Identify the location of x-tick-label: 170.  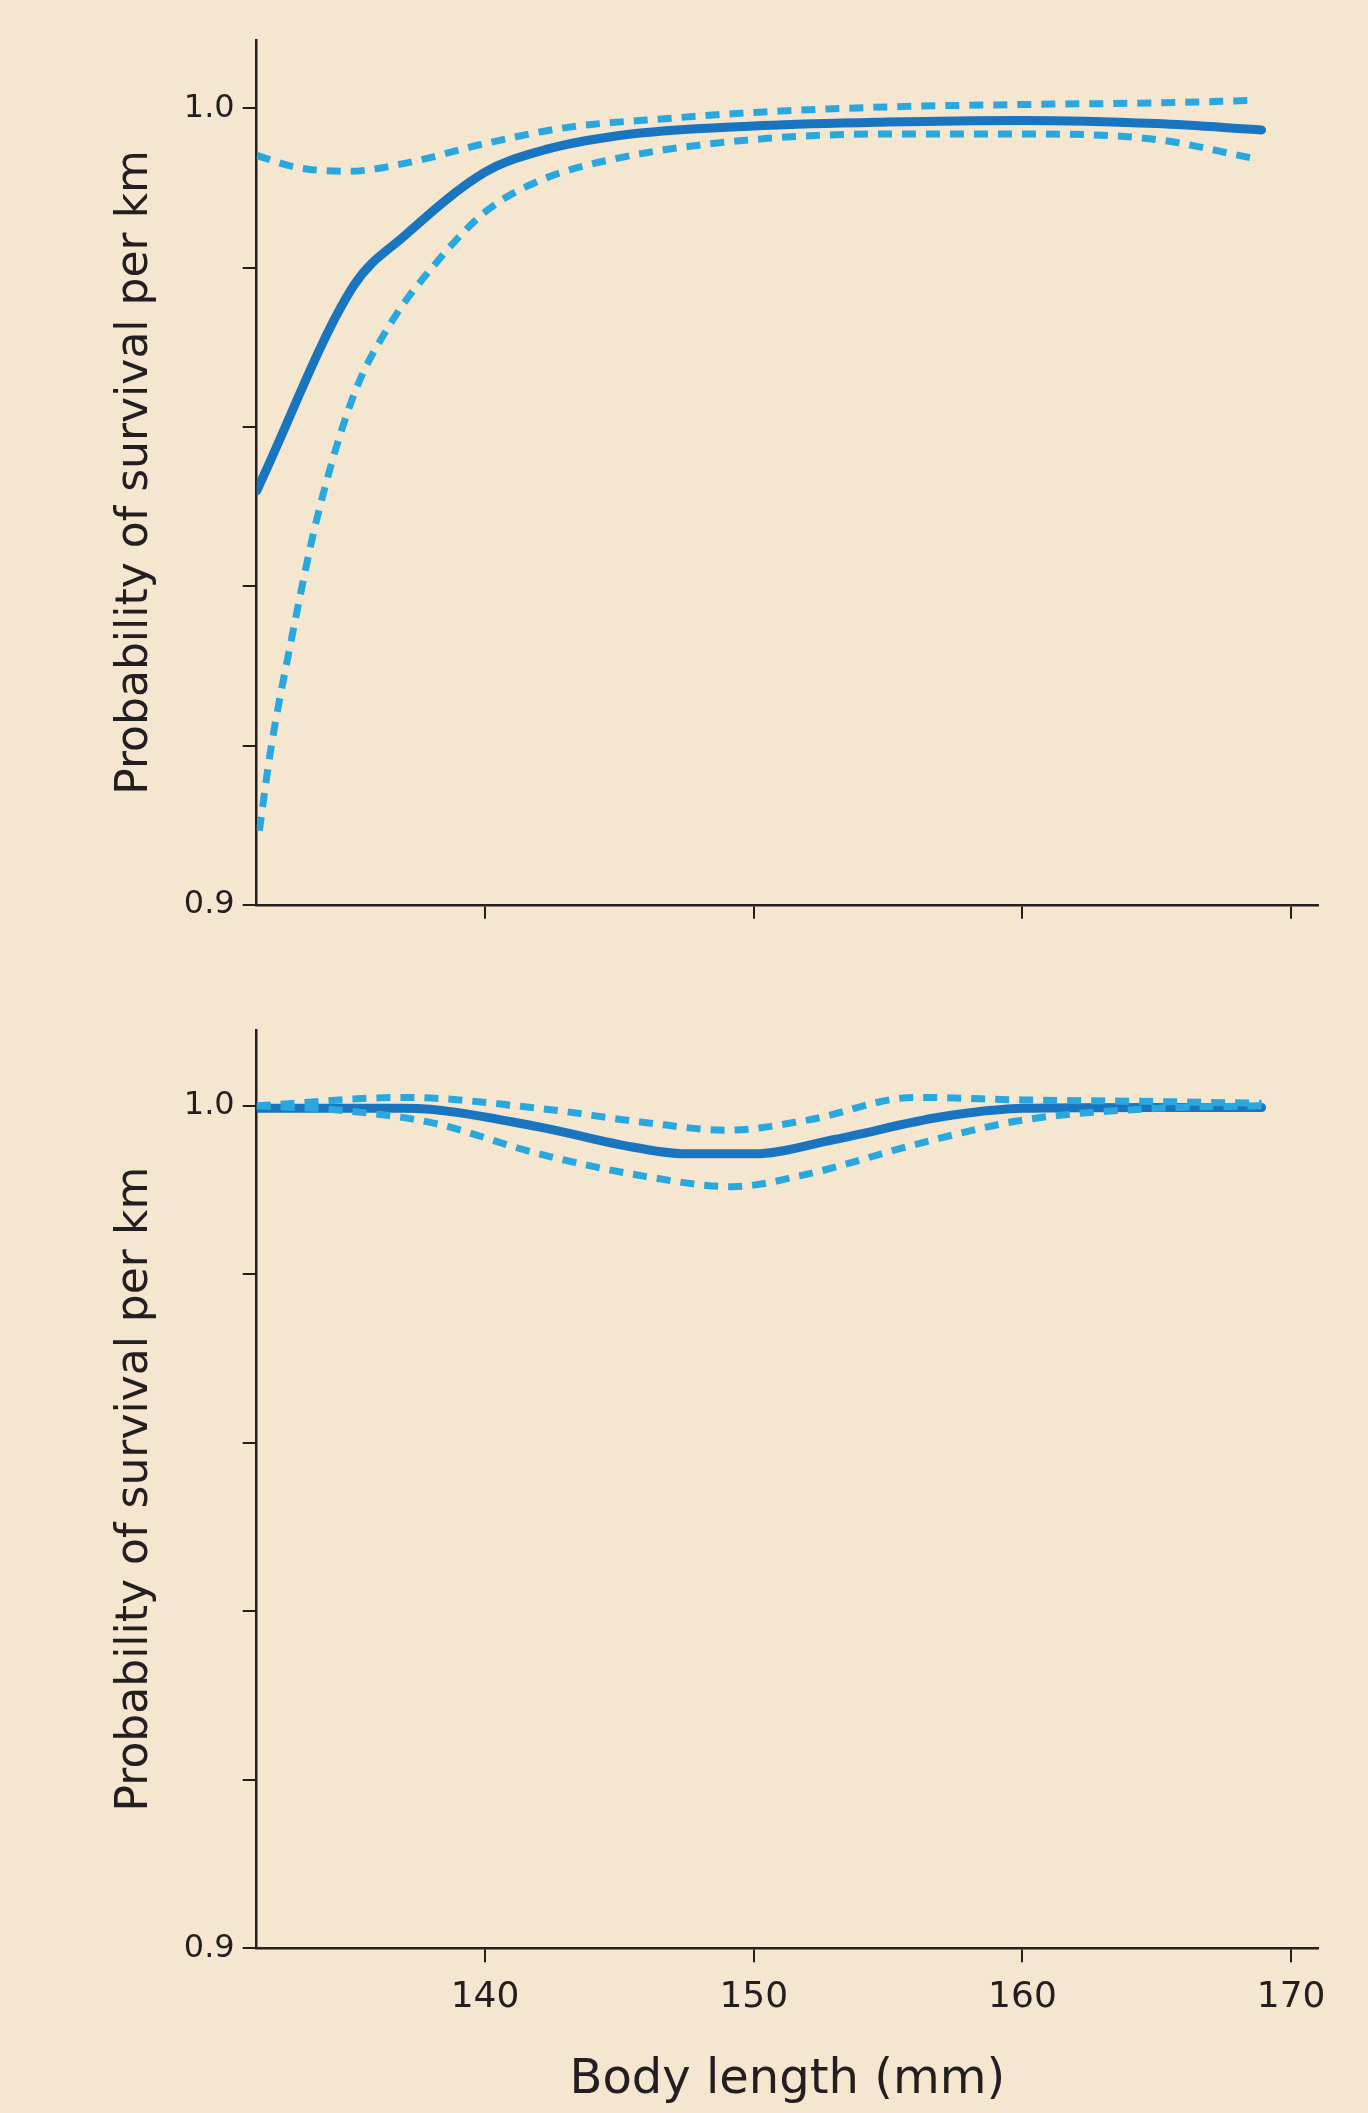
(1291, 1995).